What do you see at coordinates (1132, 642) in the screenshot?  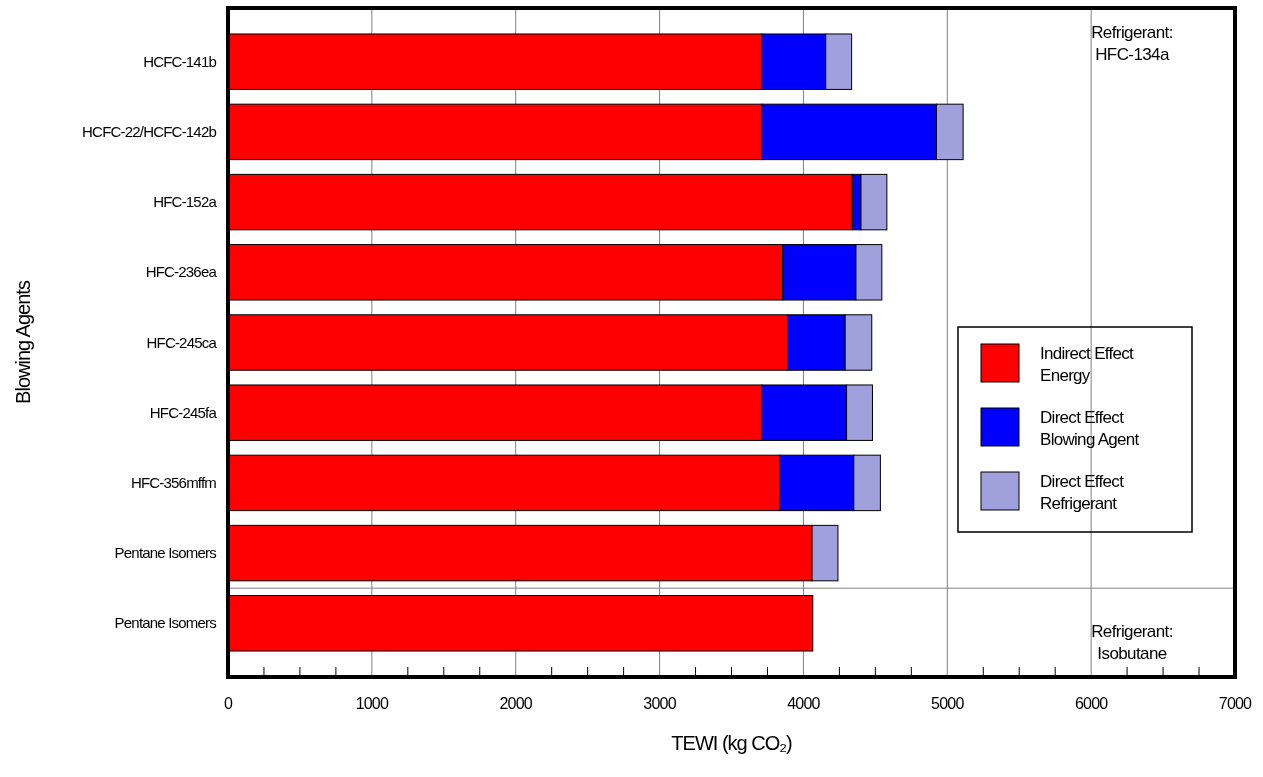 I see `annotation: Refrigerant: Isobutane` at bounding box center [1132, 642].